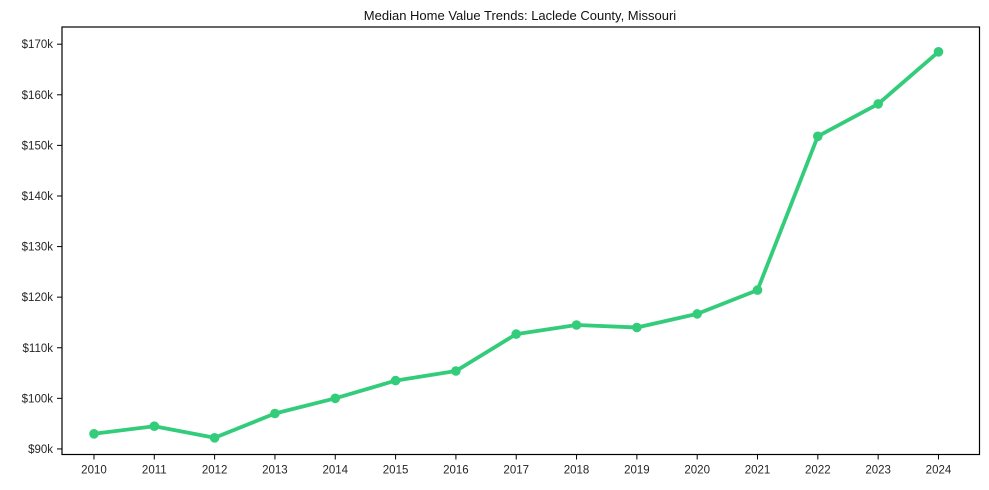 The image size is (989, 490). Describe the element at coordinates (154, 471) in the screenshot. I see `x-tick-label: 2011` at that location.